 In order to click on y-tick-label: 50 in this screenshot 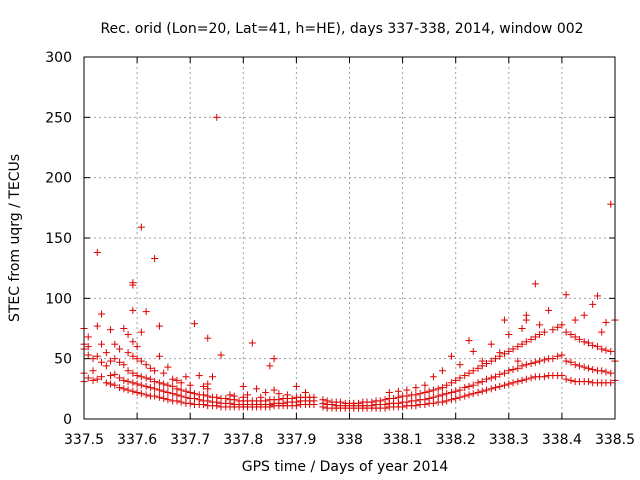, I will do `click(63, 360)`.